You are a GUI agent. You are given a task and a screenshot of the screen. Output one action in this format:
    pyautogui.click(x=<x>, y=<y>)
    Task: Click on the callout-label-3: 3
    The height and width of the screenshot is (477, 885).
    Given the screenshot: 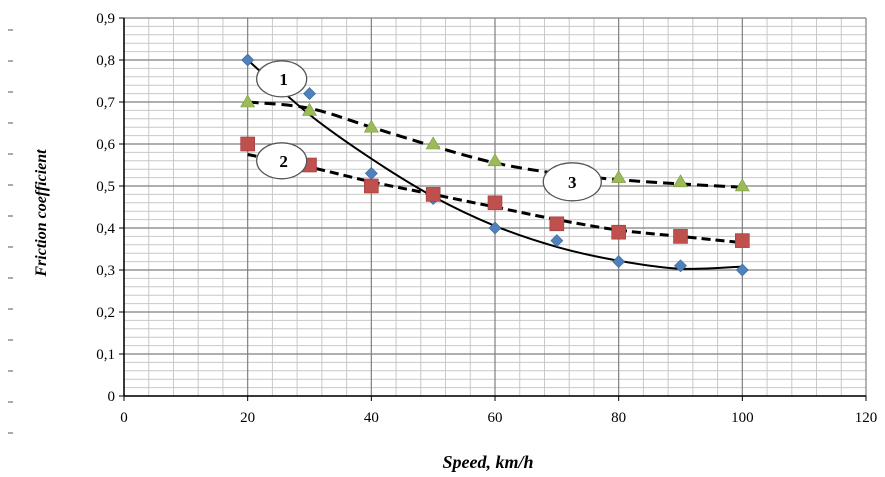 What is the action you would take?
    pyautogui.click(x=572, y=182)
    